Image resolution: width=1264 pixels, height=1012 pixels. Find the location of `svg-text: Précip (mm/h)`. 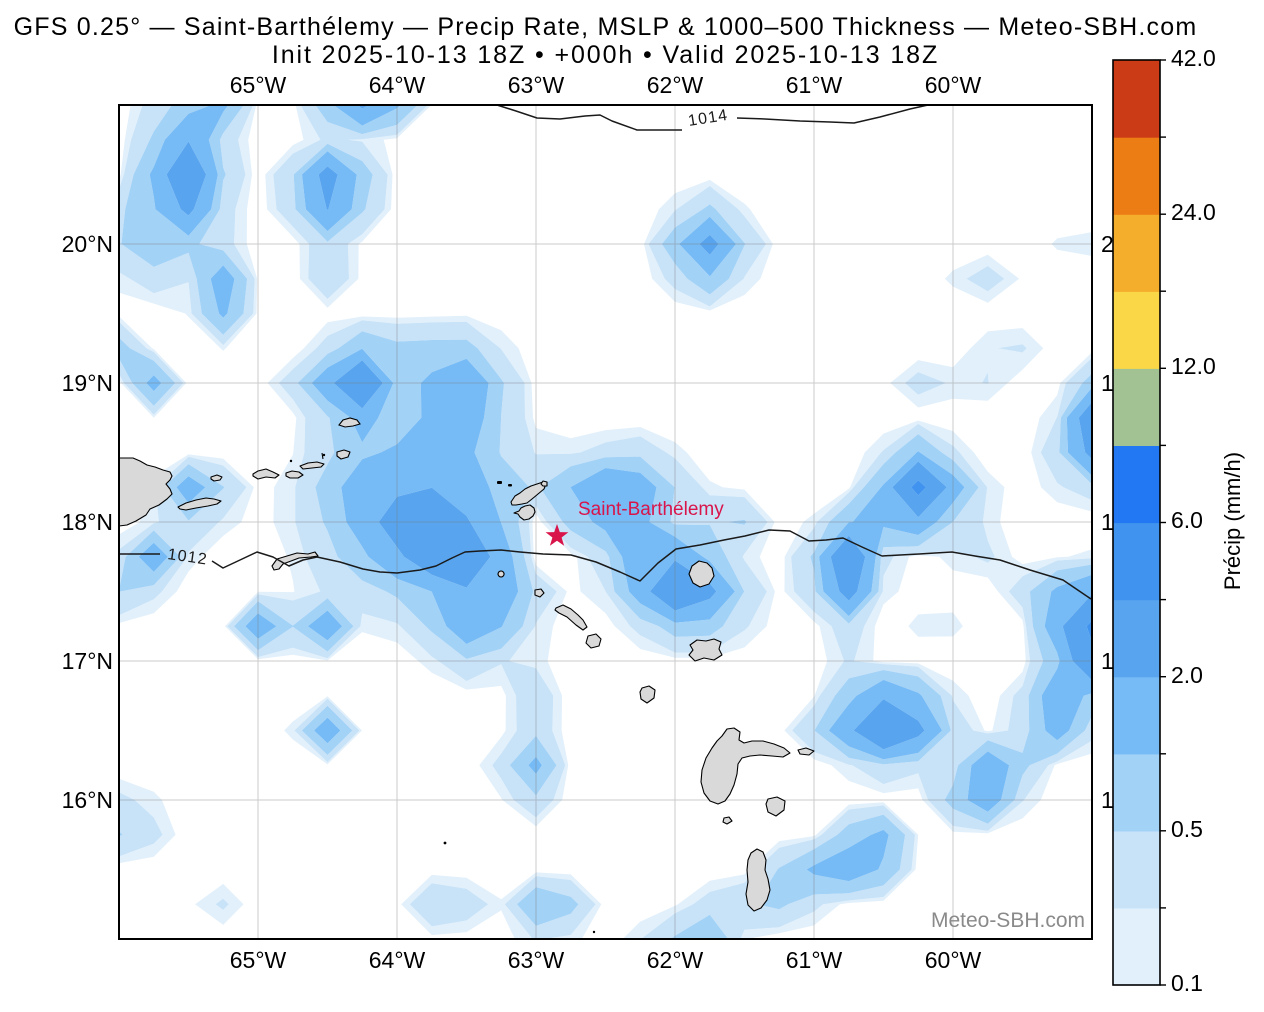

svg-text: Précip (mm/h) is located at coordinates (1232, 521).